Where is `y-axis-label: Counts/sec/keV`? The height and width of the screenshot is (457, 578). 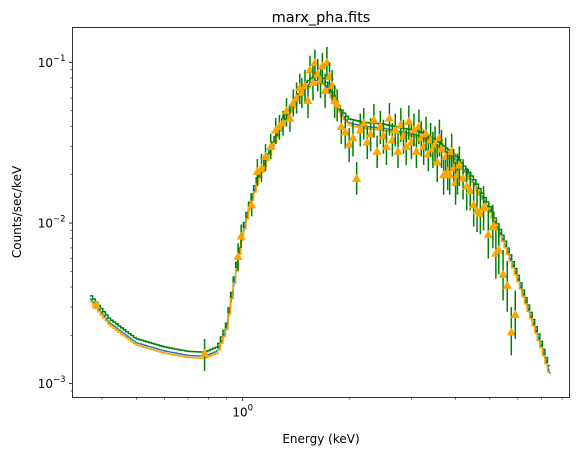 y-axis-label: Counts/sec/keV is located at coordinates (17, 211).